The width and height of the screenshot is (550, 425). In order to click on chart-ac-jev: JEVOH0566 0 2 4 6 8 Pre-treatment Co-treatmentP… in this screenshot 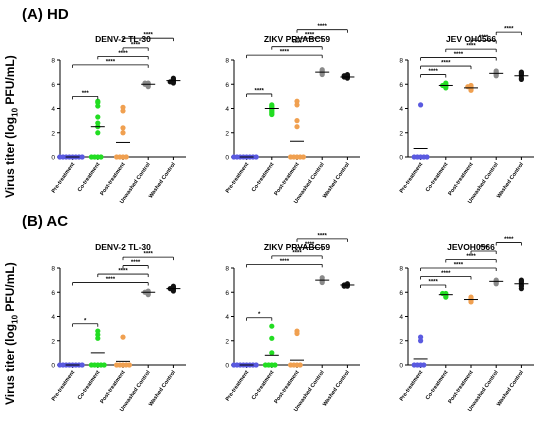, I will do `click(466, 325)`.